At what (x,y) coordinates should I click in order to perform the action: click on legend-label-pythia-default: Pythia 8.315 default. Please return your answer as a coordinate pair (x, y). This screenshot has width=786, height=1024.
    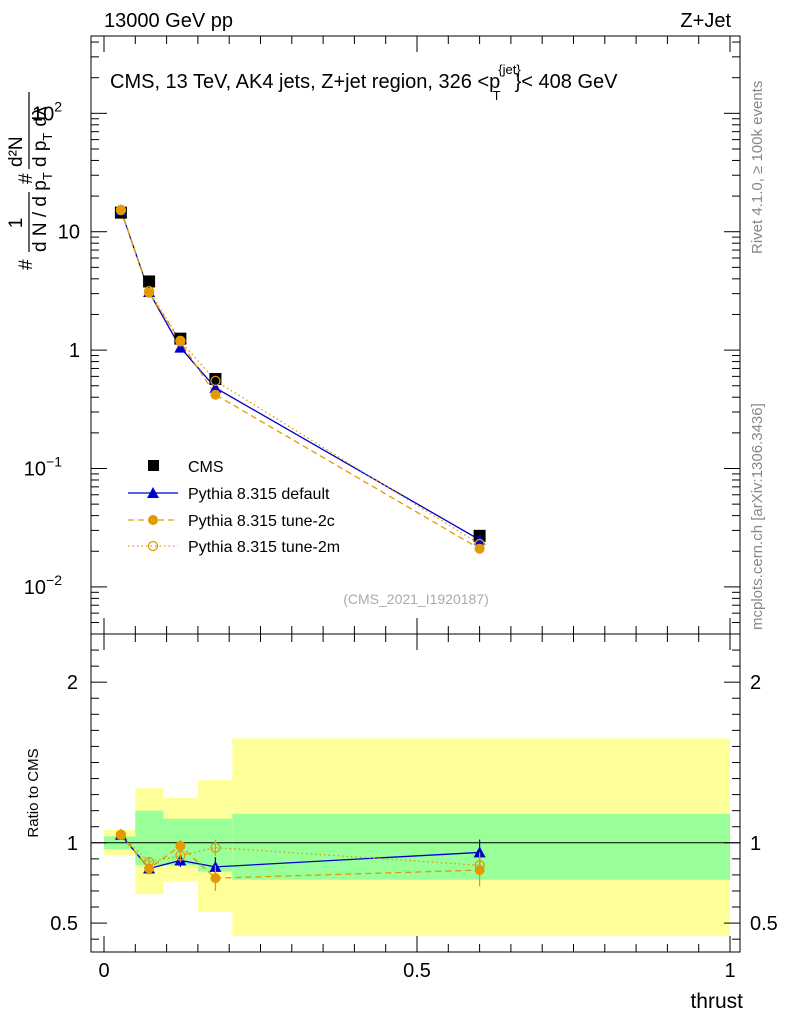
    Looking at the image, I should click on (259, 494).